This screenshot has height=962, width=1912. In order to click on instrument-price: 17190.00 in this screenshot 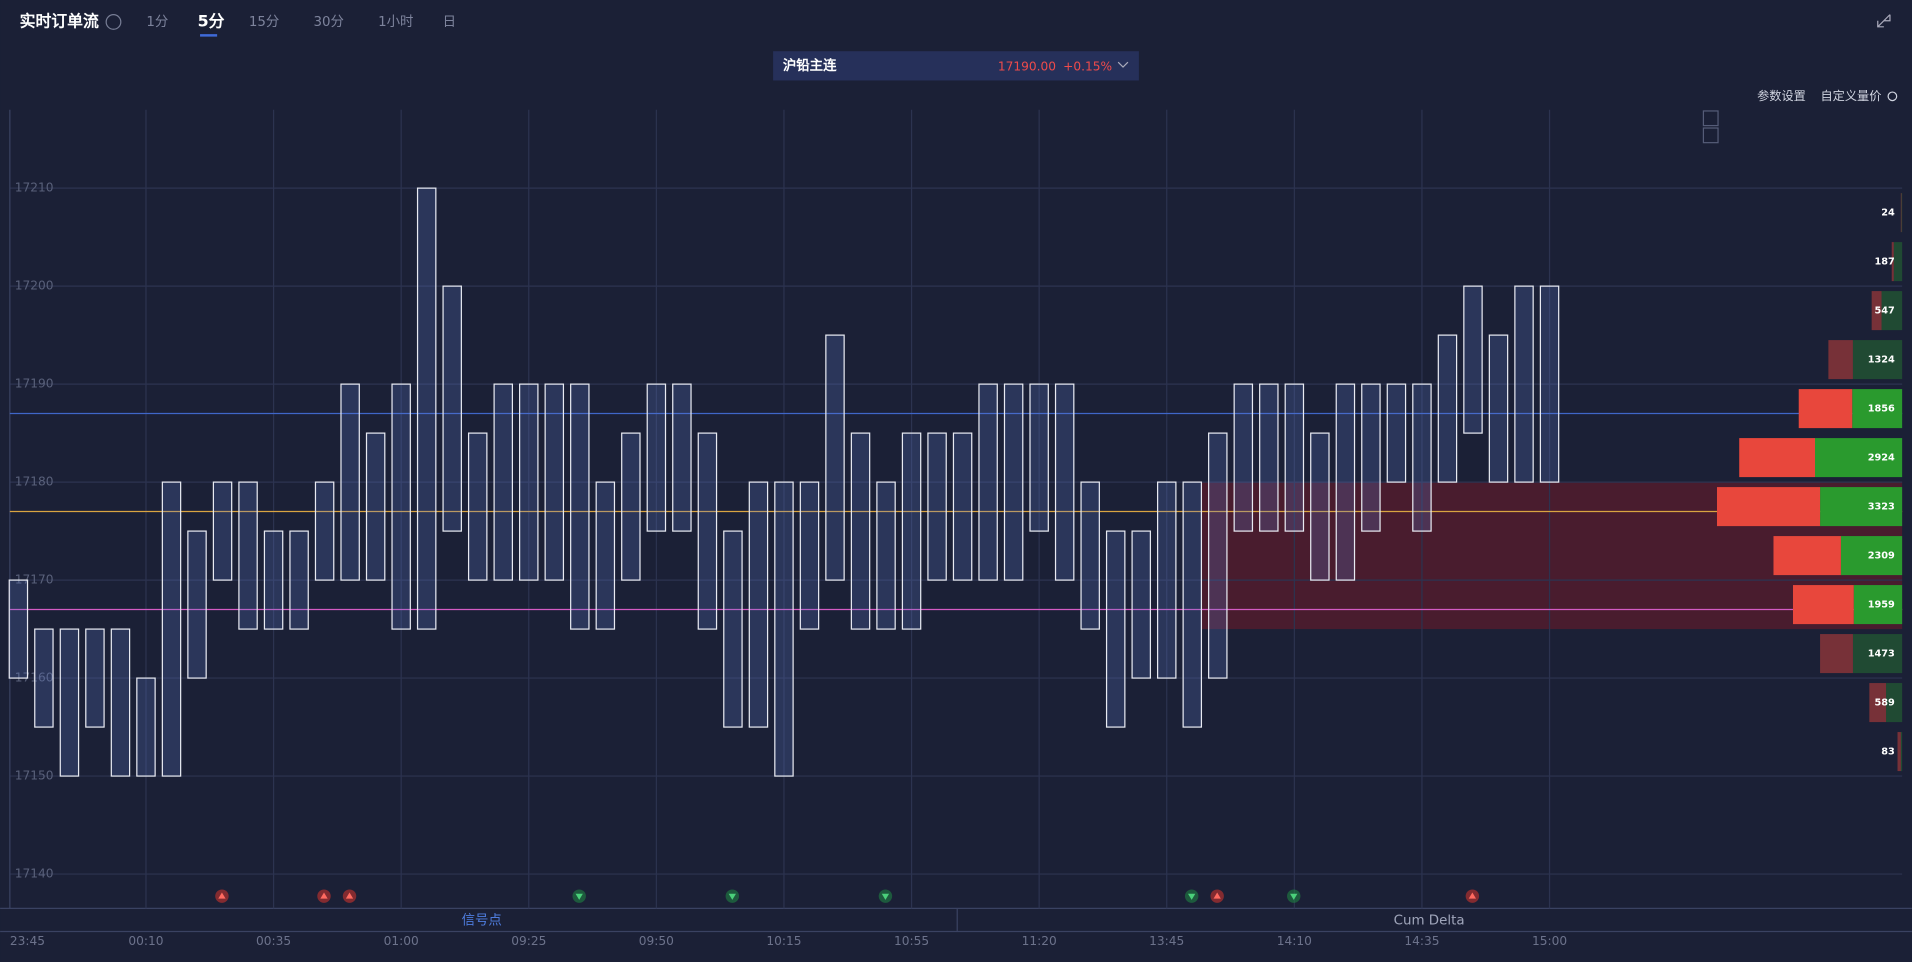, I will do `click(1027, 67)`.